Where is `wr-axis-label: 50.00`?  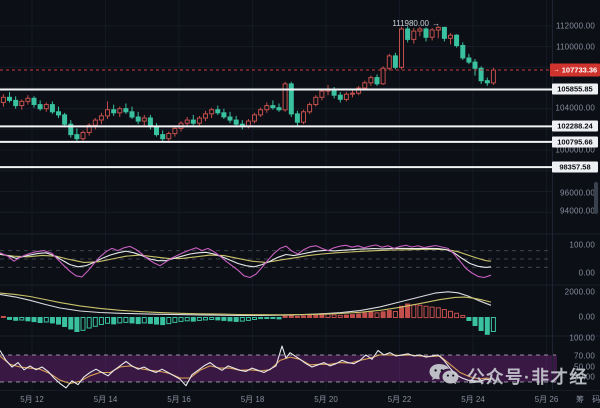 wr-axis-label: 50.00 is located at coordinates (584, 367).